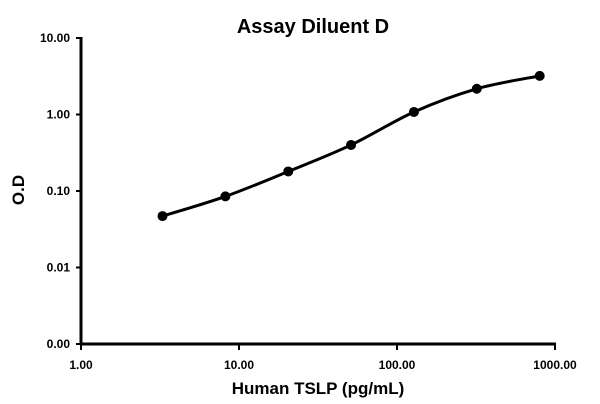 The image size is (600, 404). I want to click on y-ticks: 0.00 0.01 0.10 1.00 10.00, so click(60, 191).